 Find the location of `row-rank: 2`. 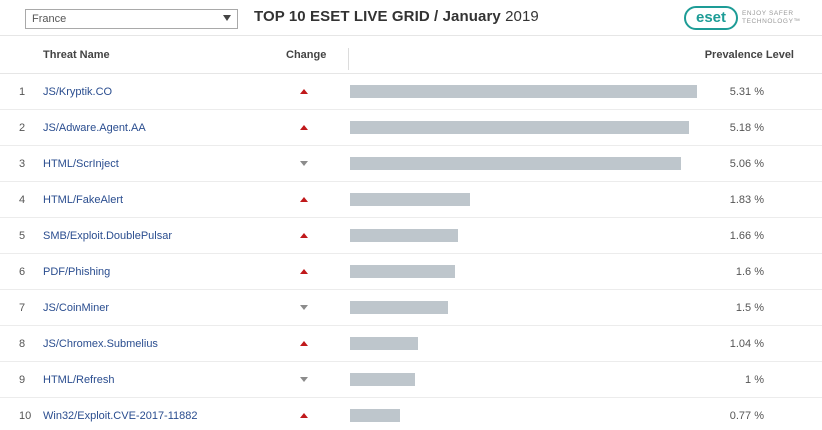

row-rank: 2 is located at coordinates (22, 128).